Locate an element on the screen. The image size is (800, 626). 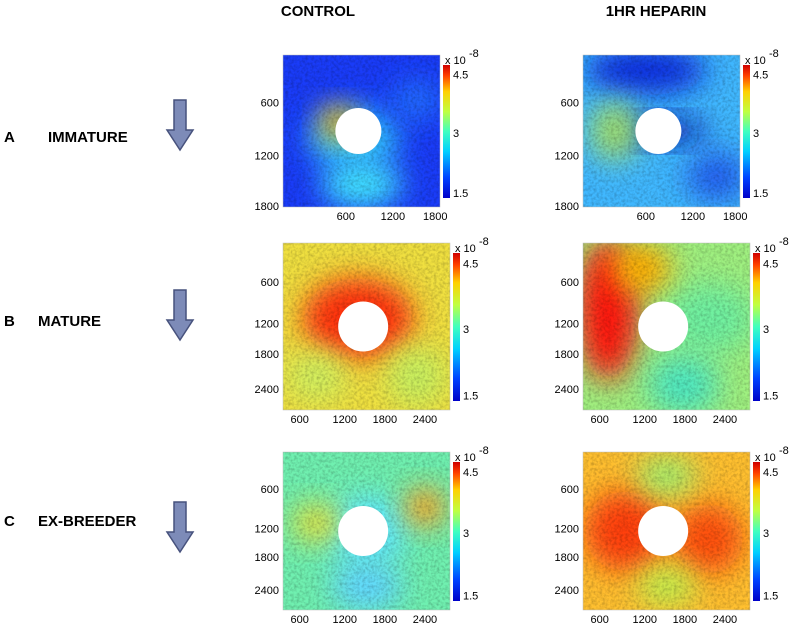
row-label: IMMATURE is located at coordinates (88, 137).